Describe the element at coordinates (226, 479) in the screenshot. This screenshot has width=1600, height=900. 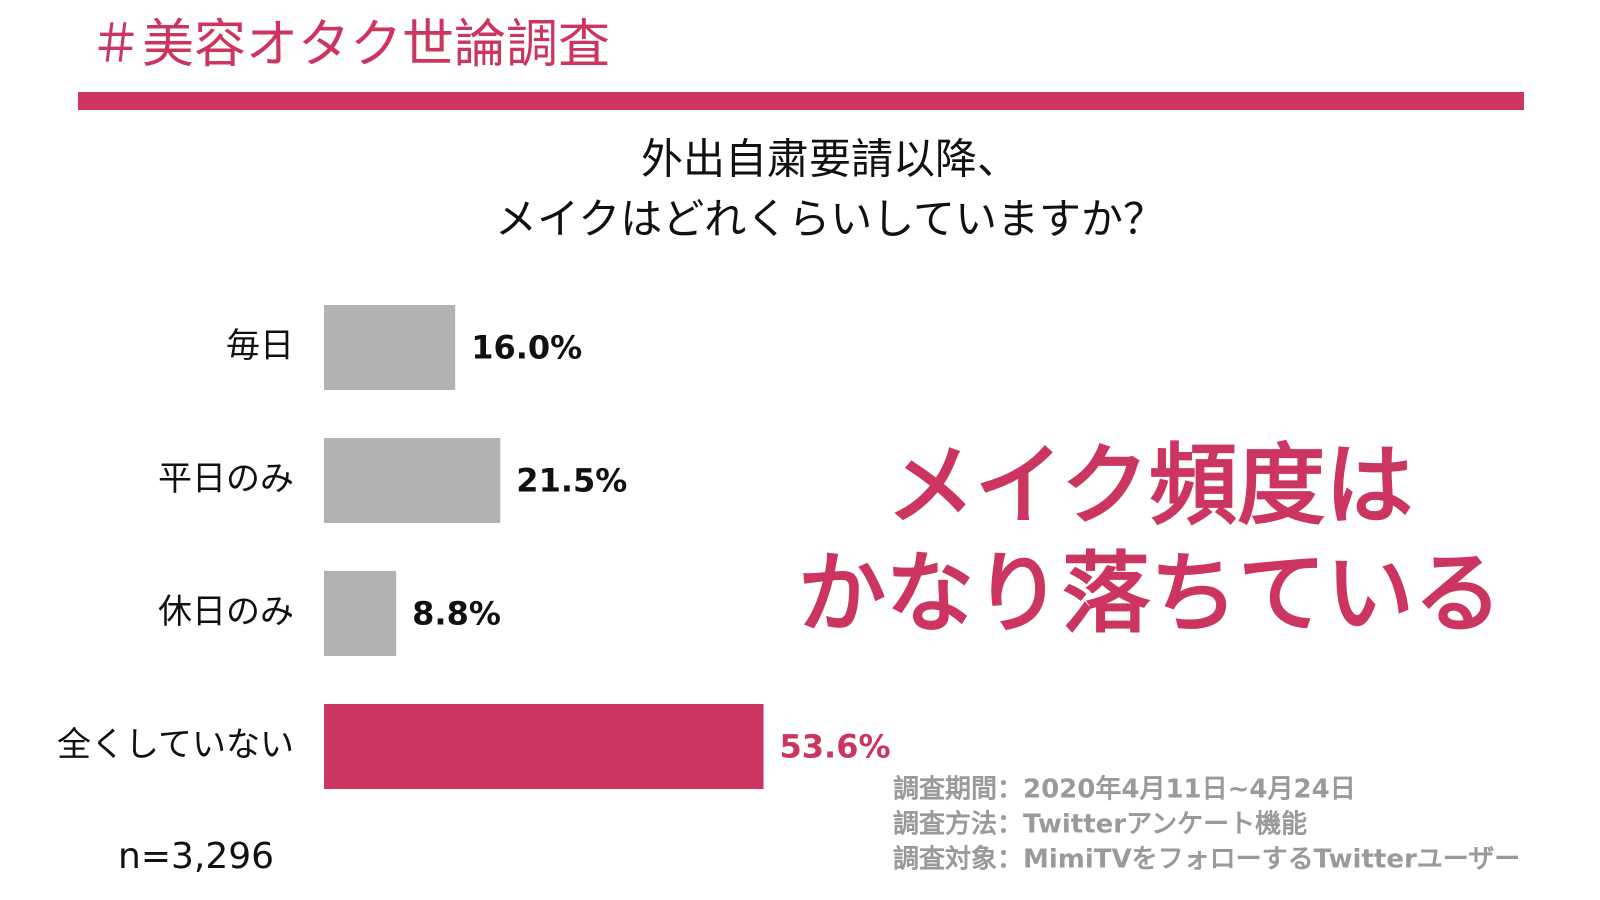
I see `category-label: 平日のみ` at that location.